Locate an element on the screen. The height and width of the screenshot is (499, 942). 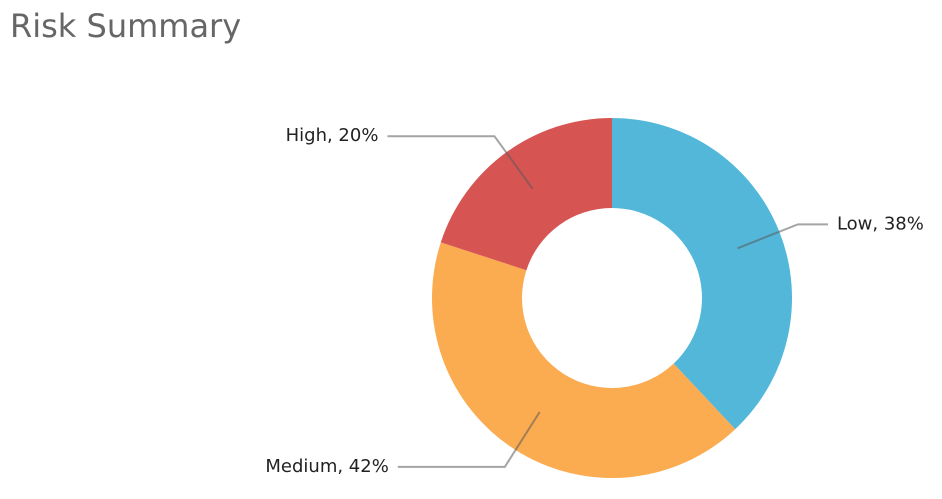
chart-title: Risk Summary is located at coordinates (125, 26).